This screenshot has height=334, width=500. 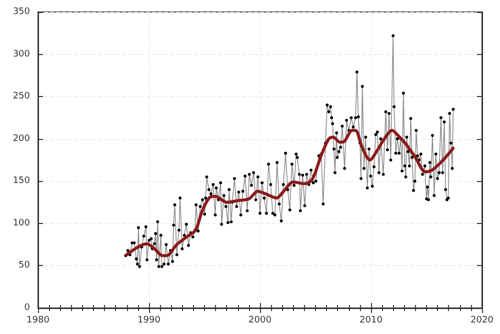 What do you see at coordinates (21, 97) in the screenshot?
I see `y-tick-label: 250` at bounding box center [21, 97].